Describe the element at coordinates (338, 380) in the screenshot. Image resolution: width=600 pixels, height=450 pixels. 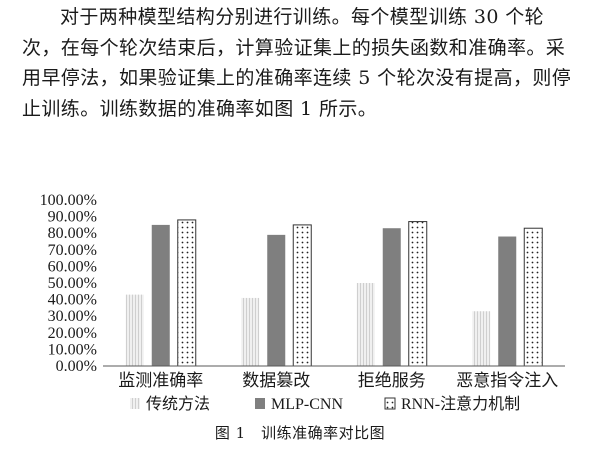
I see `x-axis-labels: 监测准确率 数据篡改 拒绝服务 恶意指令注入` at that location.